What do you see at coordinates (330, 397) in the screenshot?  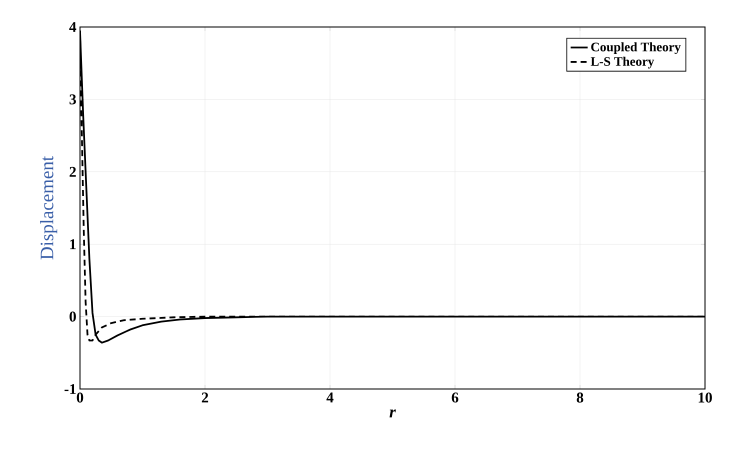 I see `x-tick-label: 4` at bounding box center [330, 397].